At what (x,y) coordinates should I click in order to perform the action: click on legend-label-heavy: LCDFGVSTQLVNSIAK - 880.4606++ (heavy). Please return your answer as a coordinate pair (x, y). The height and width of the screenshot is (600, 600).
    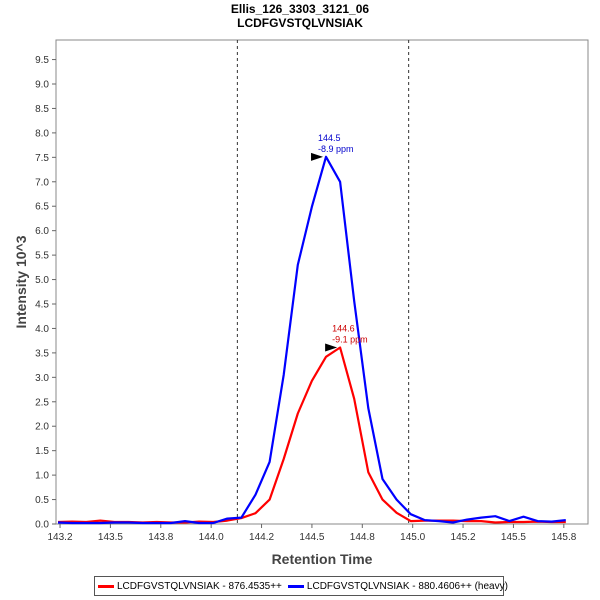
    Looking at the image, I should click on (407, 586).